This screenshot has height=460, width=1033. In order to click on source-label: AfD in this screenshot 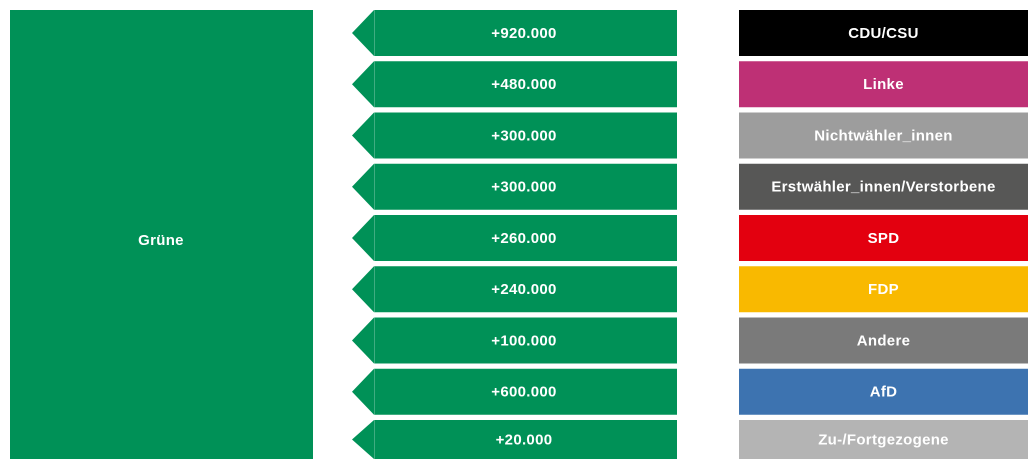, I will do `click(884, 392)`.